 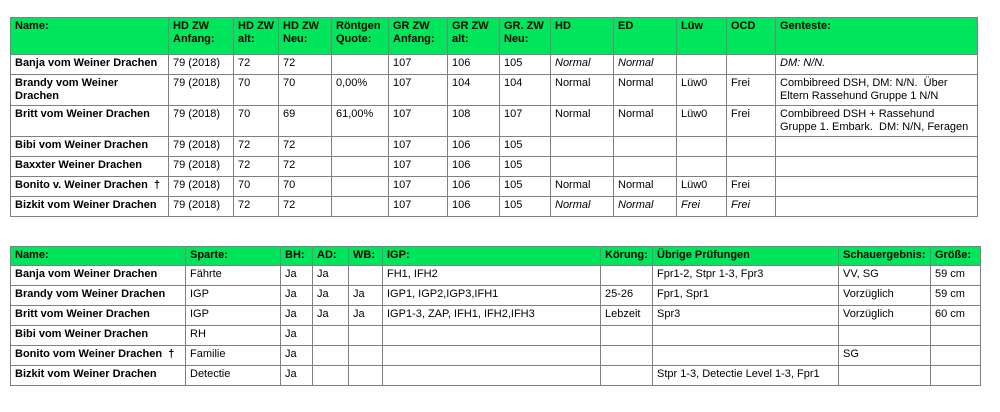 I want to click on dog-name-cell: Baxxter Weiner Drachen, so click(x=89, y=166).